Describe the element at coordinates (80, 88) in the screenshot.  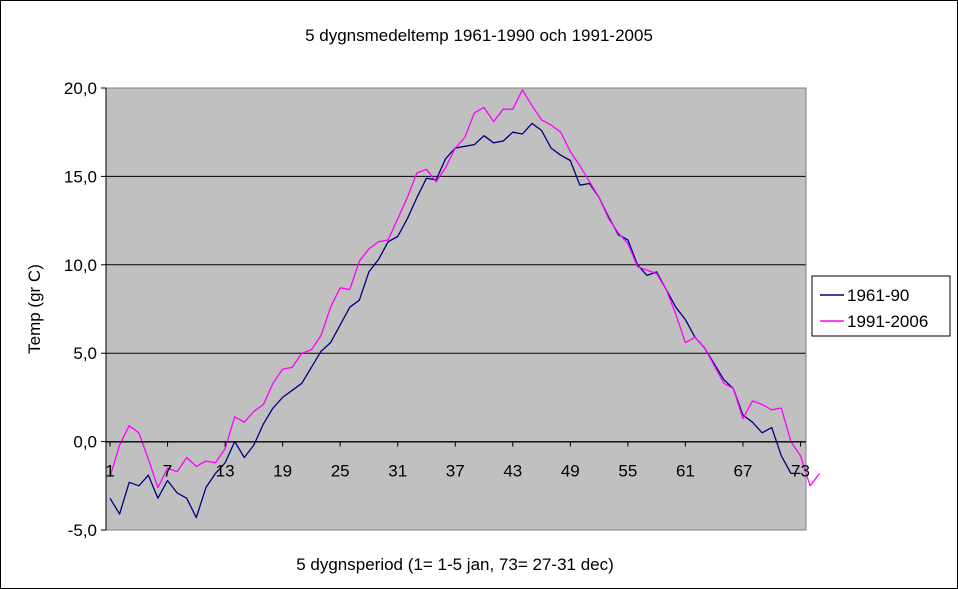
I see `y-tick-label: 20,0` at that location.